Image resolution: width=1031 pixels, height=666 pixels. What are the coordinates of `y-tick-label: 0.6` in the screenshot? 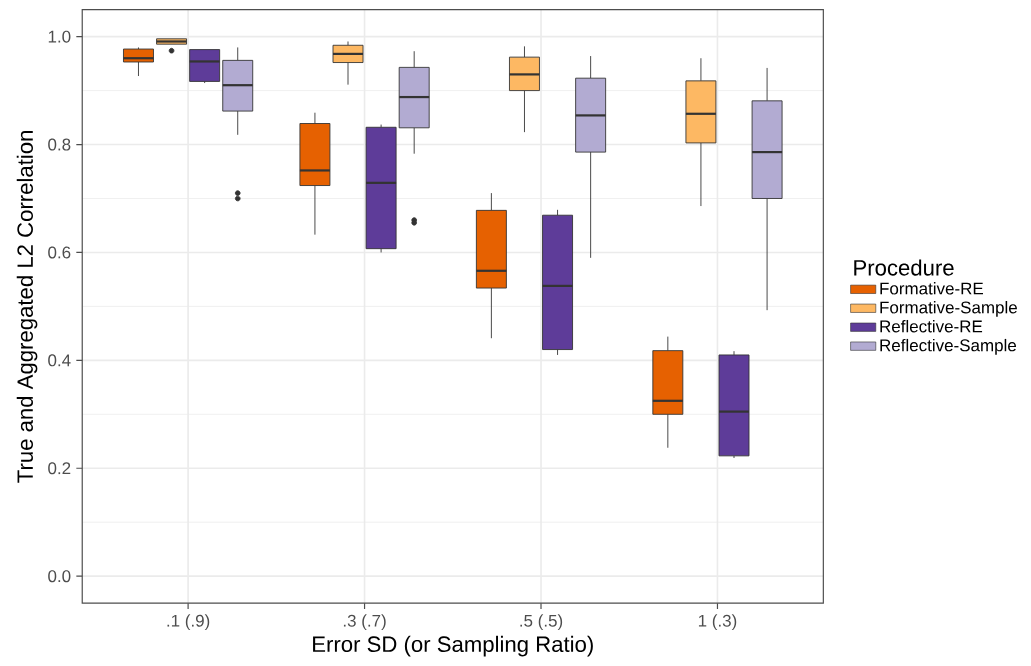 It's located at (59, 252).